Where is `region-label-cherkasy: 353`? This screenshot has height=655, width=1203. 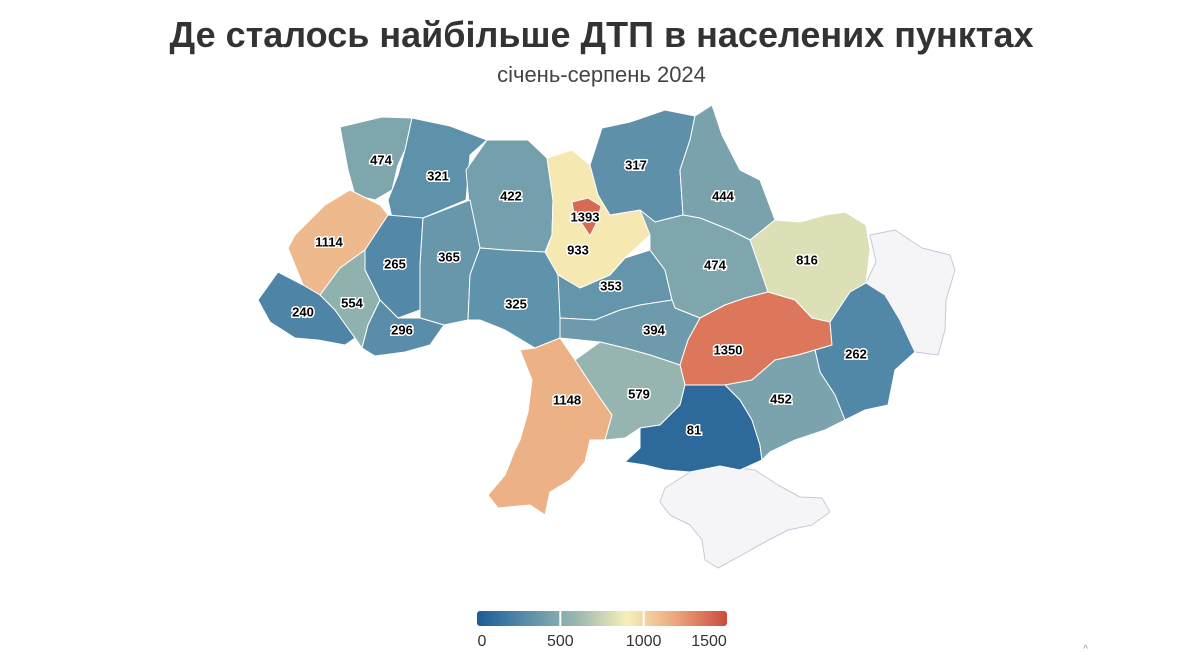 region-label-cherkasy: 353 is located at coordinates (611, 285).